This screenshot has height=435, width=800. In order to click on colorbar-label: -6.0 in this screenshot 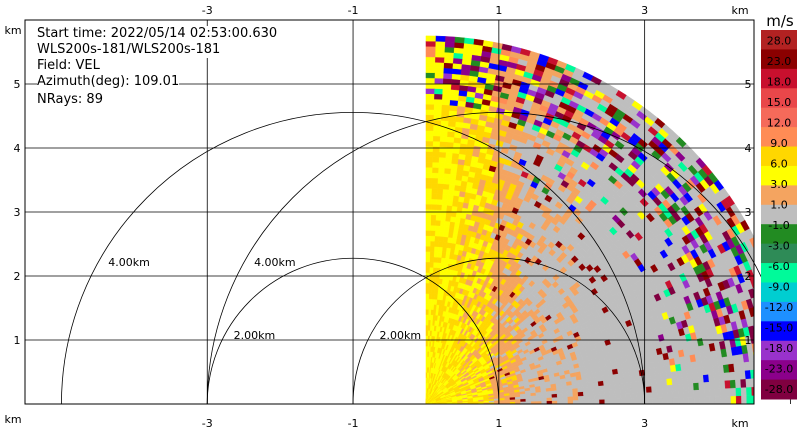, I will do `click(778, 266)`.